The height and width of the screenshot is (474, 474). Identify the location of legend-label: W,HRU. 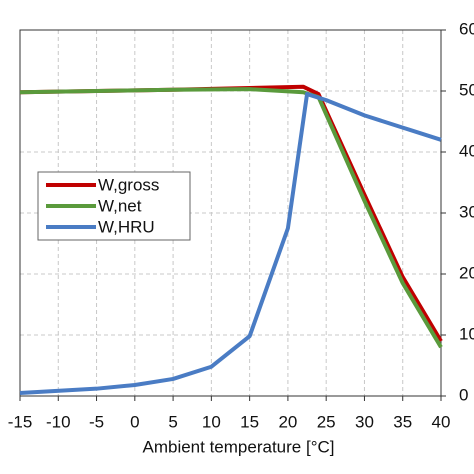
(126, 226).